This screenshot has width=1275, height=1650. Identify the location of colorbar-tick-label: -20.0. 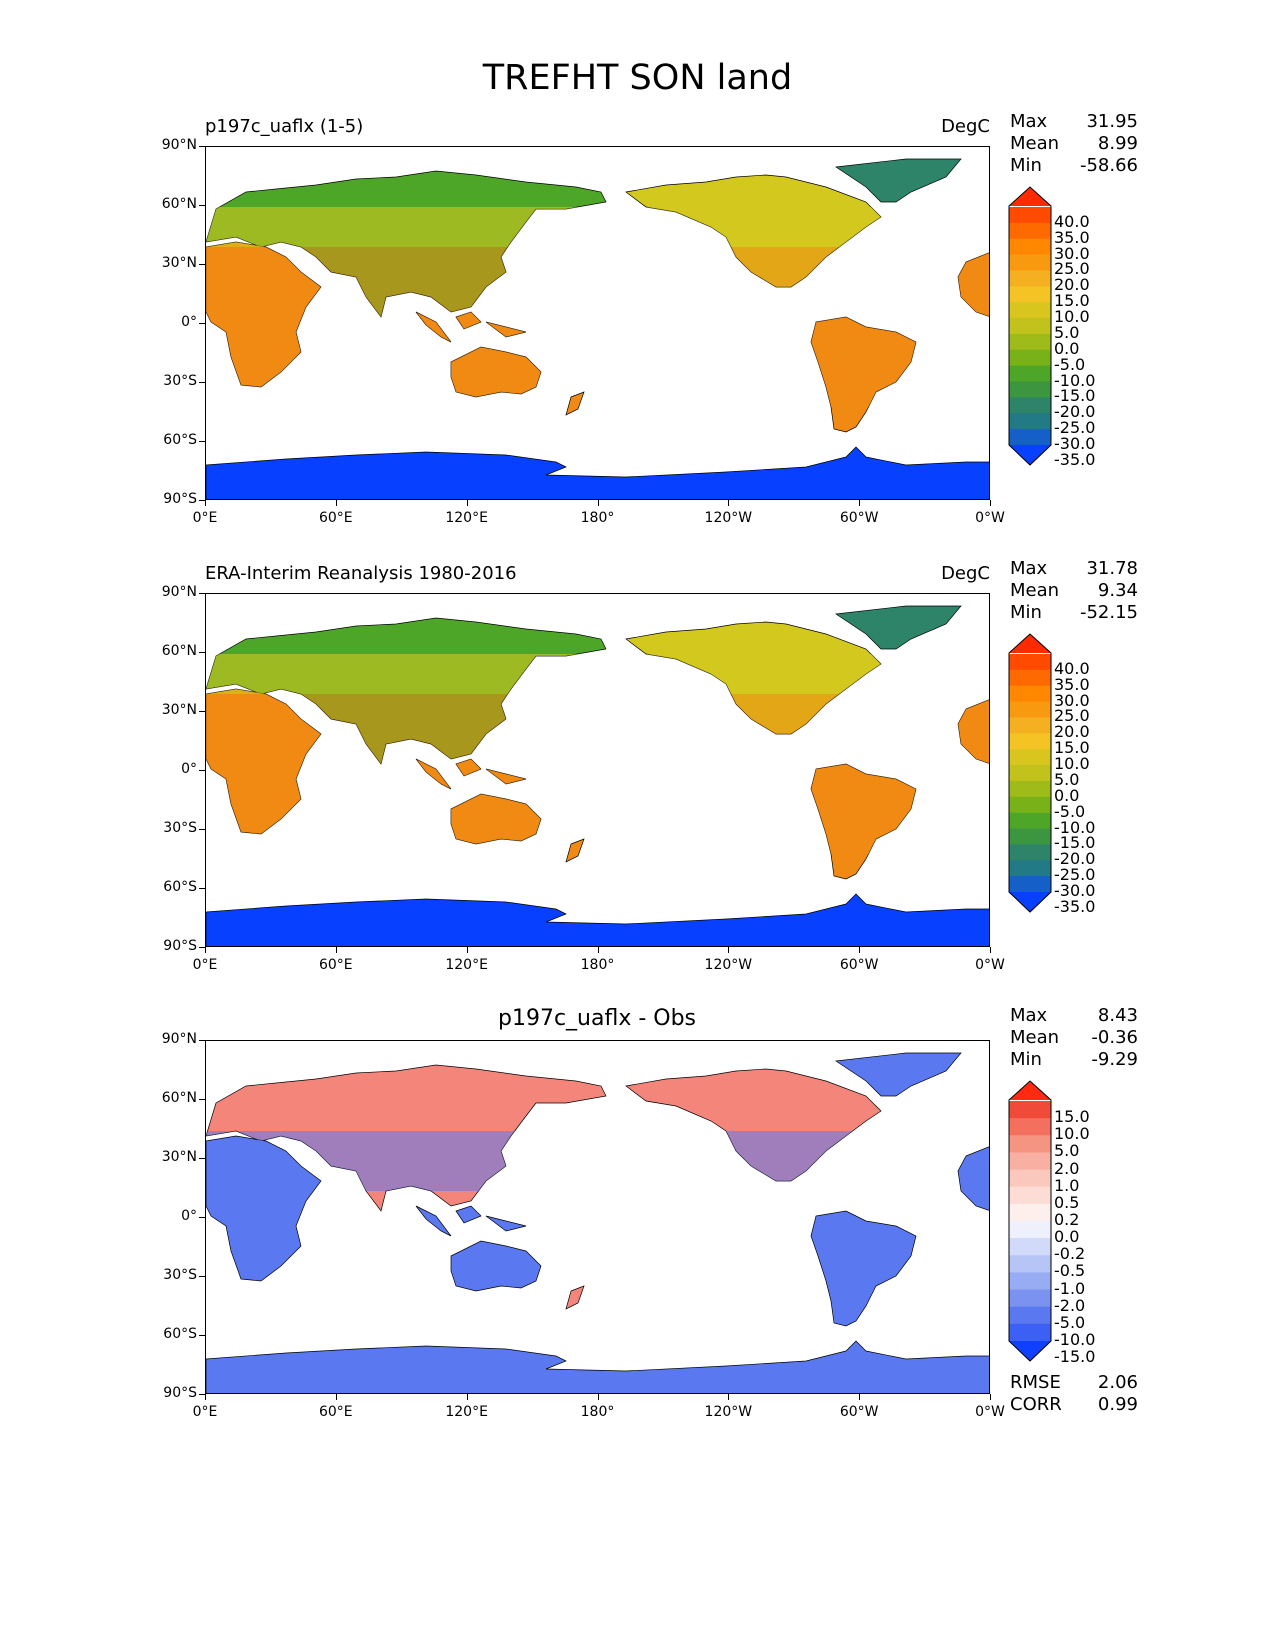
(1075, 859).